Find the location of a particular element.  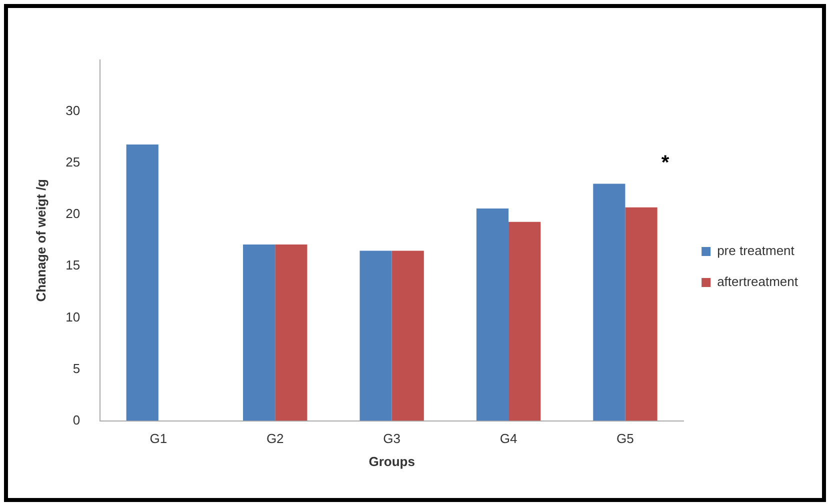

y-tick-label: 10 is located at coordinates (73, 316).